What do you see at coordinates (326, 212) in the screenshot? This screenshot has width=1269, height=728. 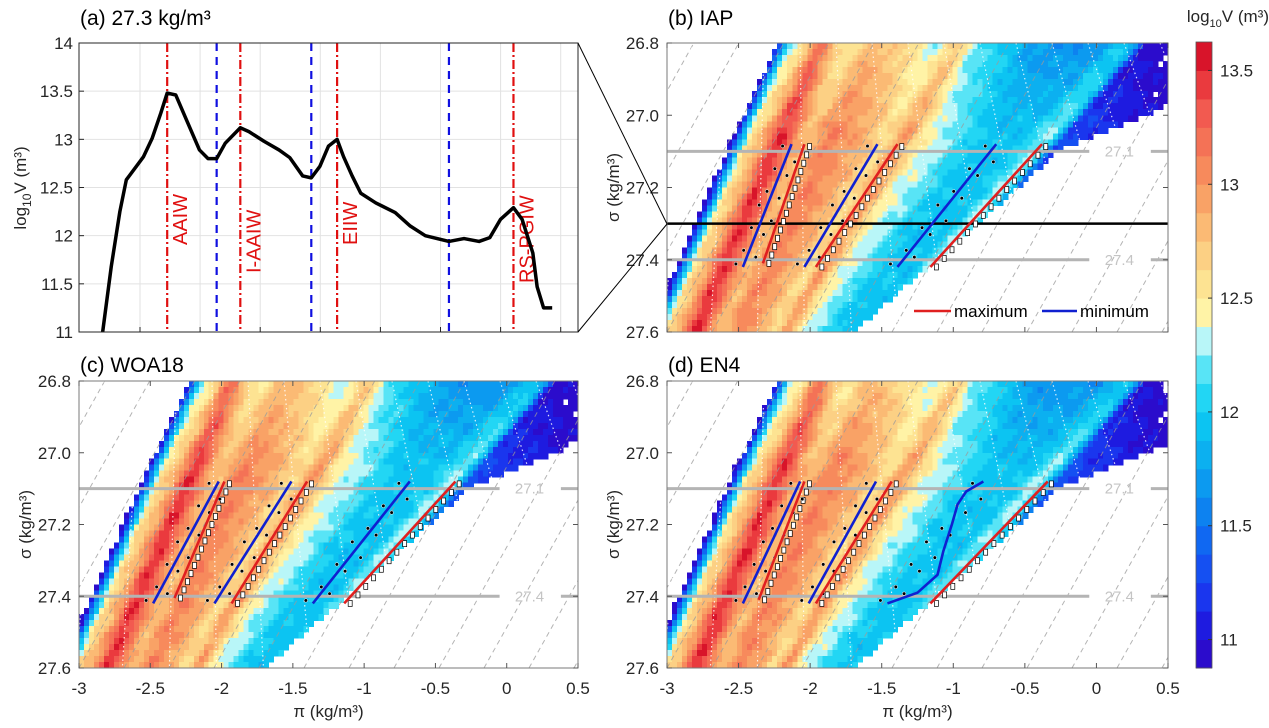 I see `volume-profile-line` at bounding box center [326, 212].